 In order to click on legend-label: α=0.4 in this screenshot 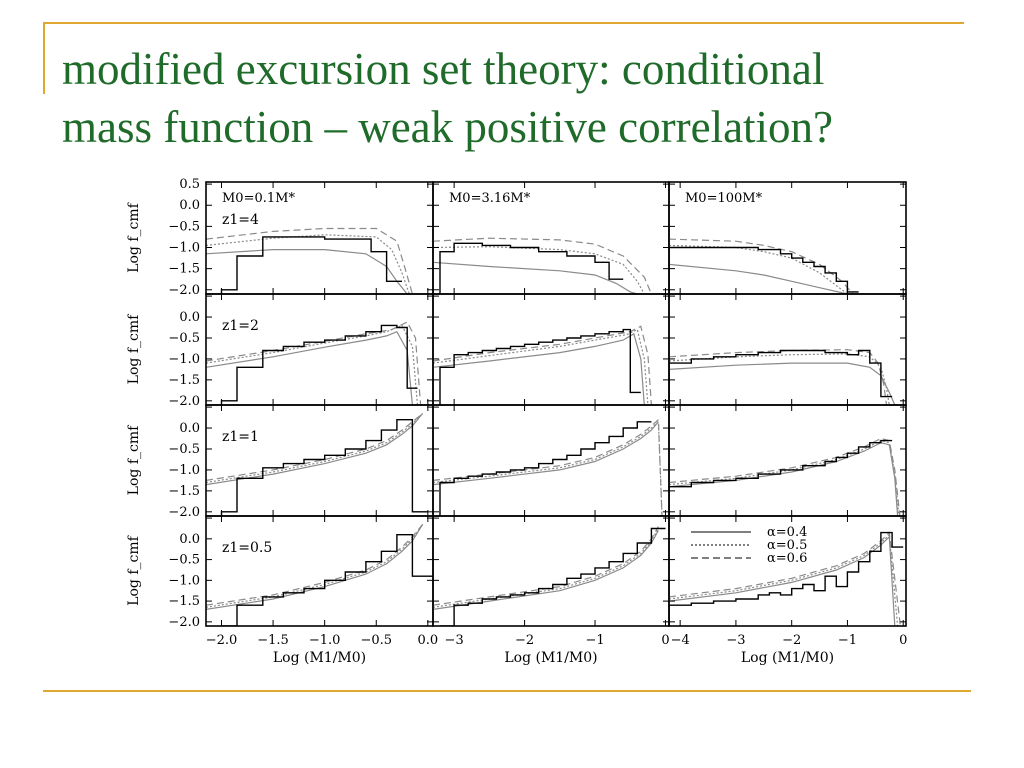, I will do `click(787, 532)`.